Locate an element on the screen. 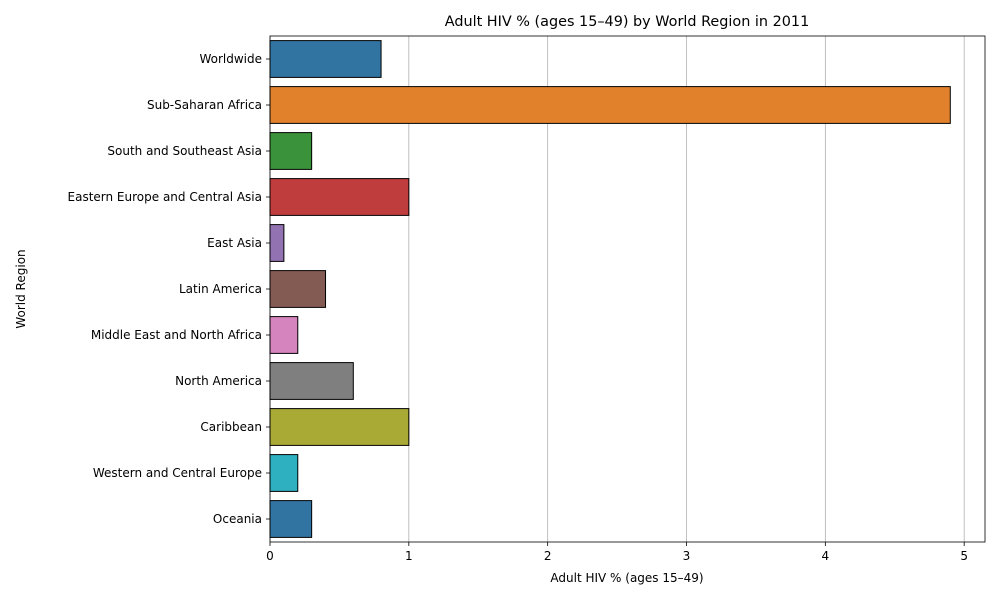 The height and width of the screenshot is (604, 1000). y-tick-label: Sub-Saharan Africa is located at coordinates (204, 105).